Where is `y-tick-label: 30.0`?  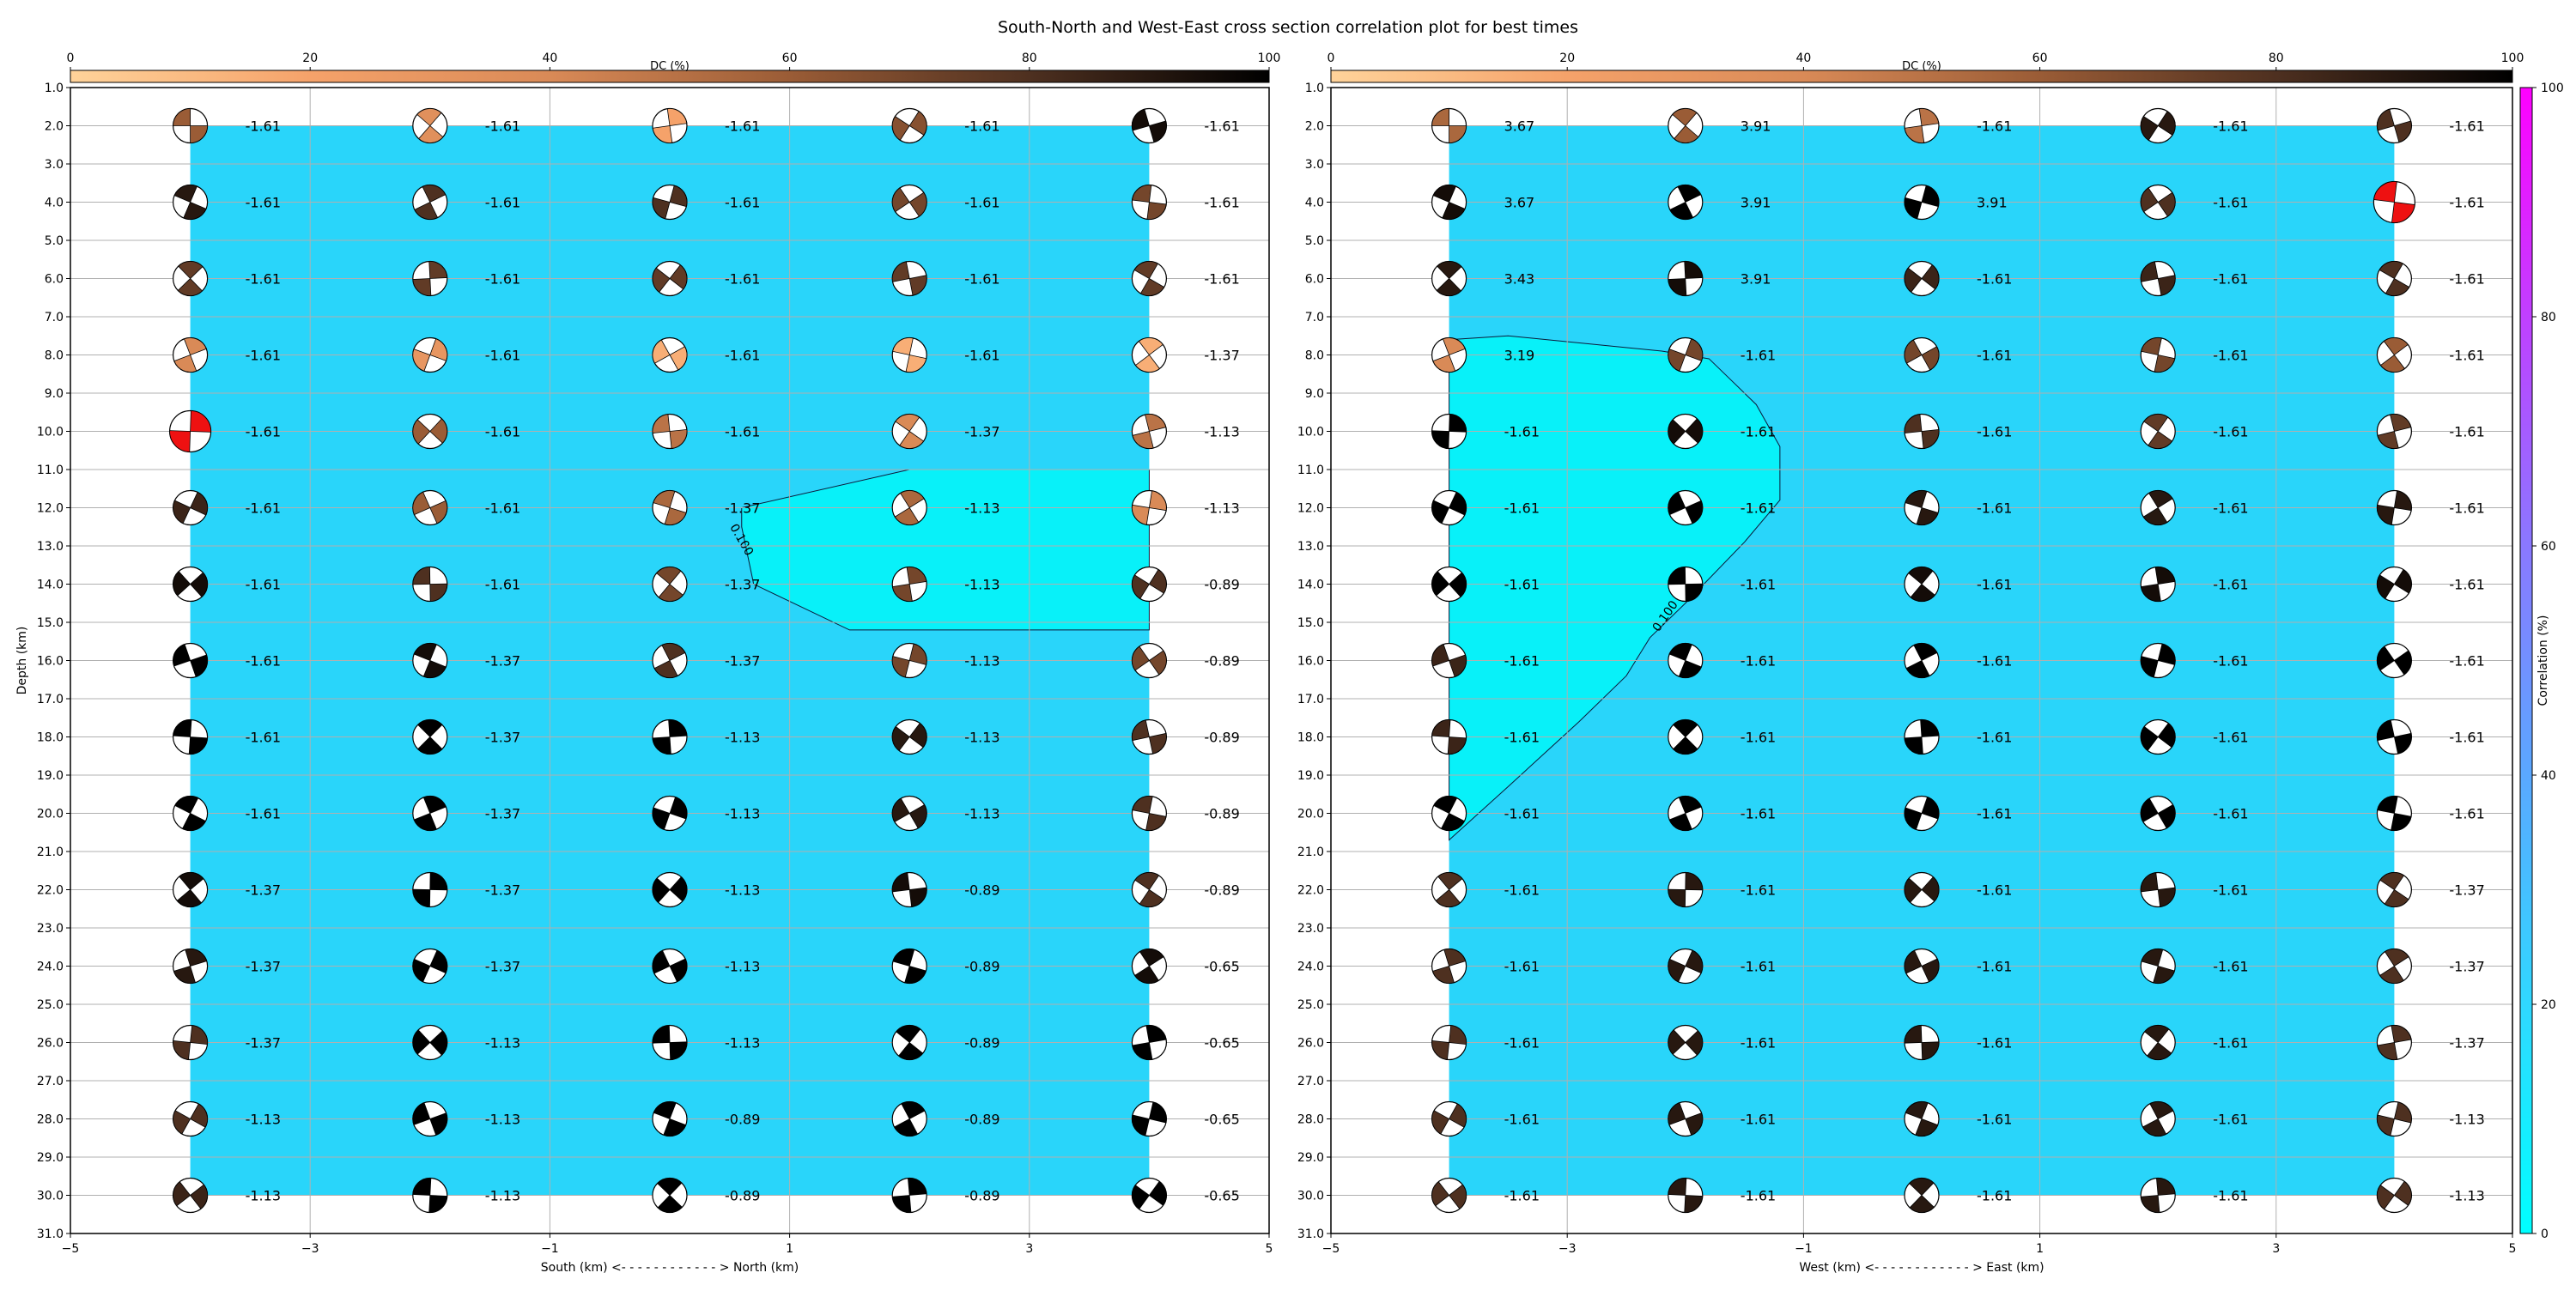
y-tick-label: 30.0 is located at coordinates (50, 1197).